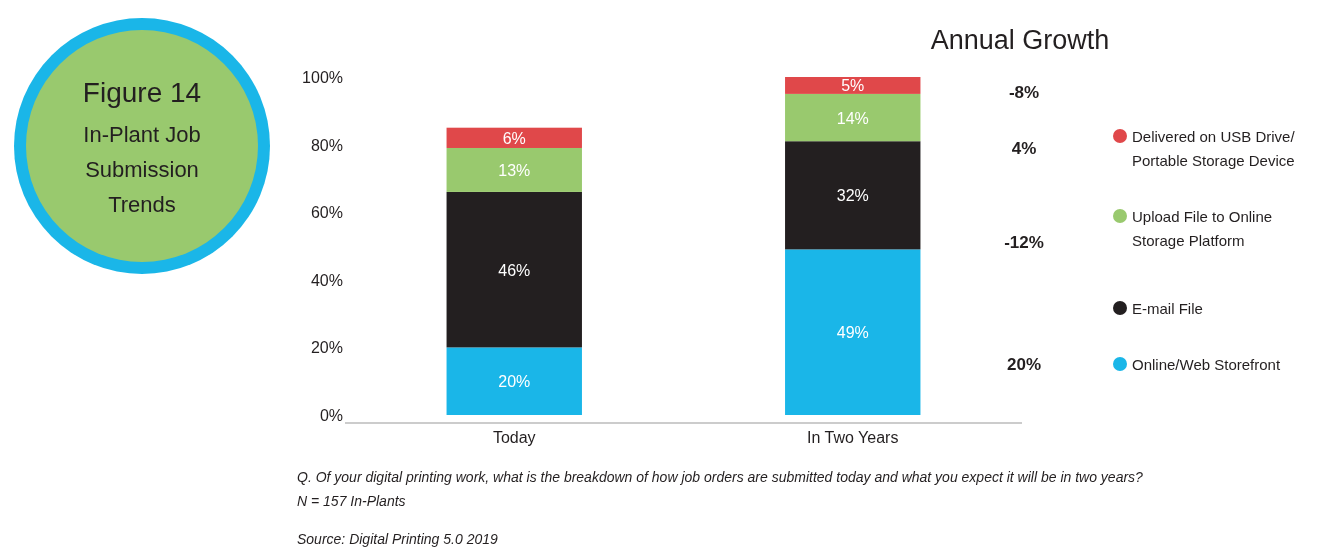  Describe the element at coordinates (1206, 364) in the screenshot. I see `legend-label: Online/Web Storefront` at that location.